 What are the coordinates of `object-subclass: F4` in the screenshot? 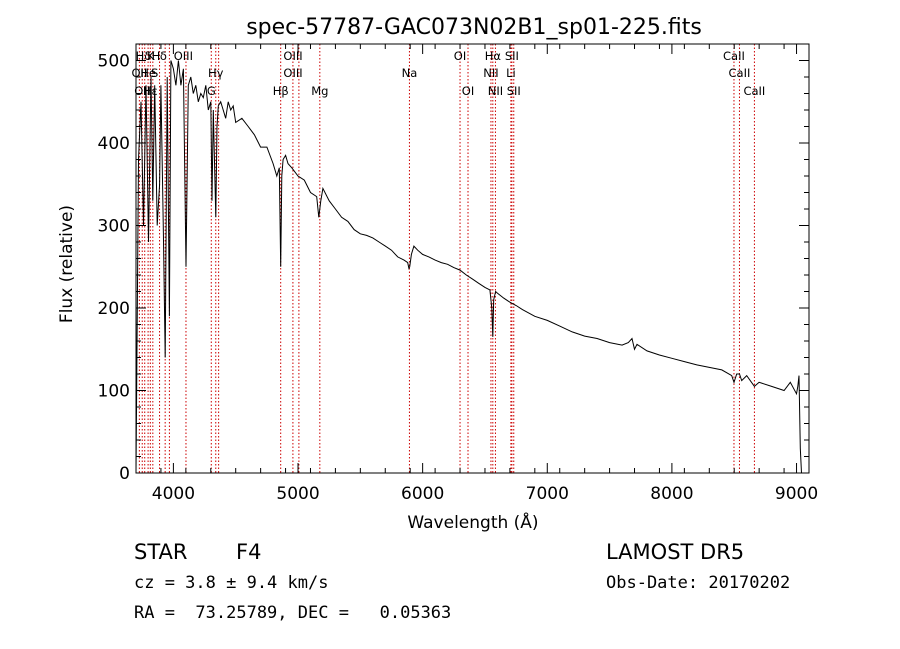 It's located at (249, 552).